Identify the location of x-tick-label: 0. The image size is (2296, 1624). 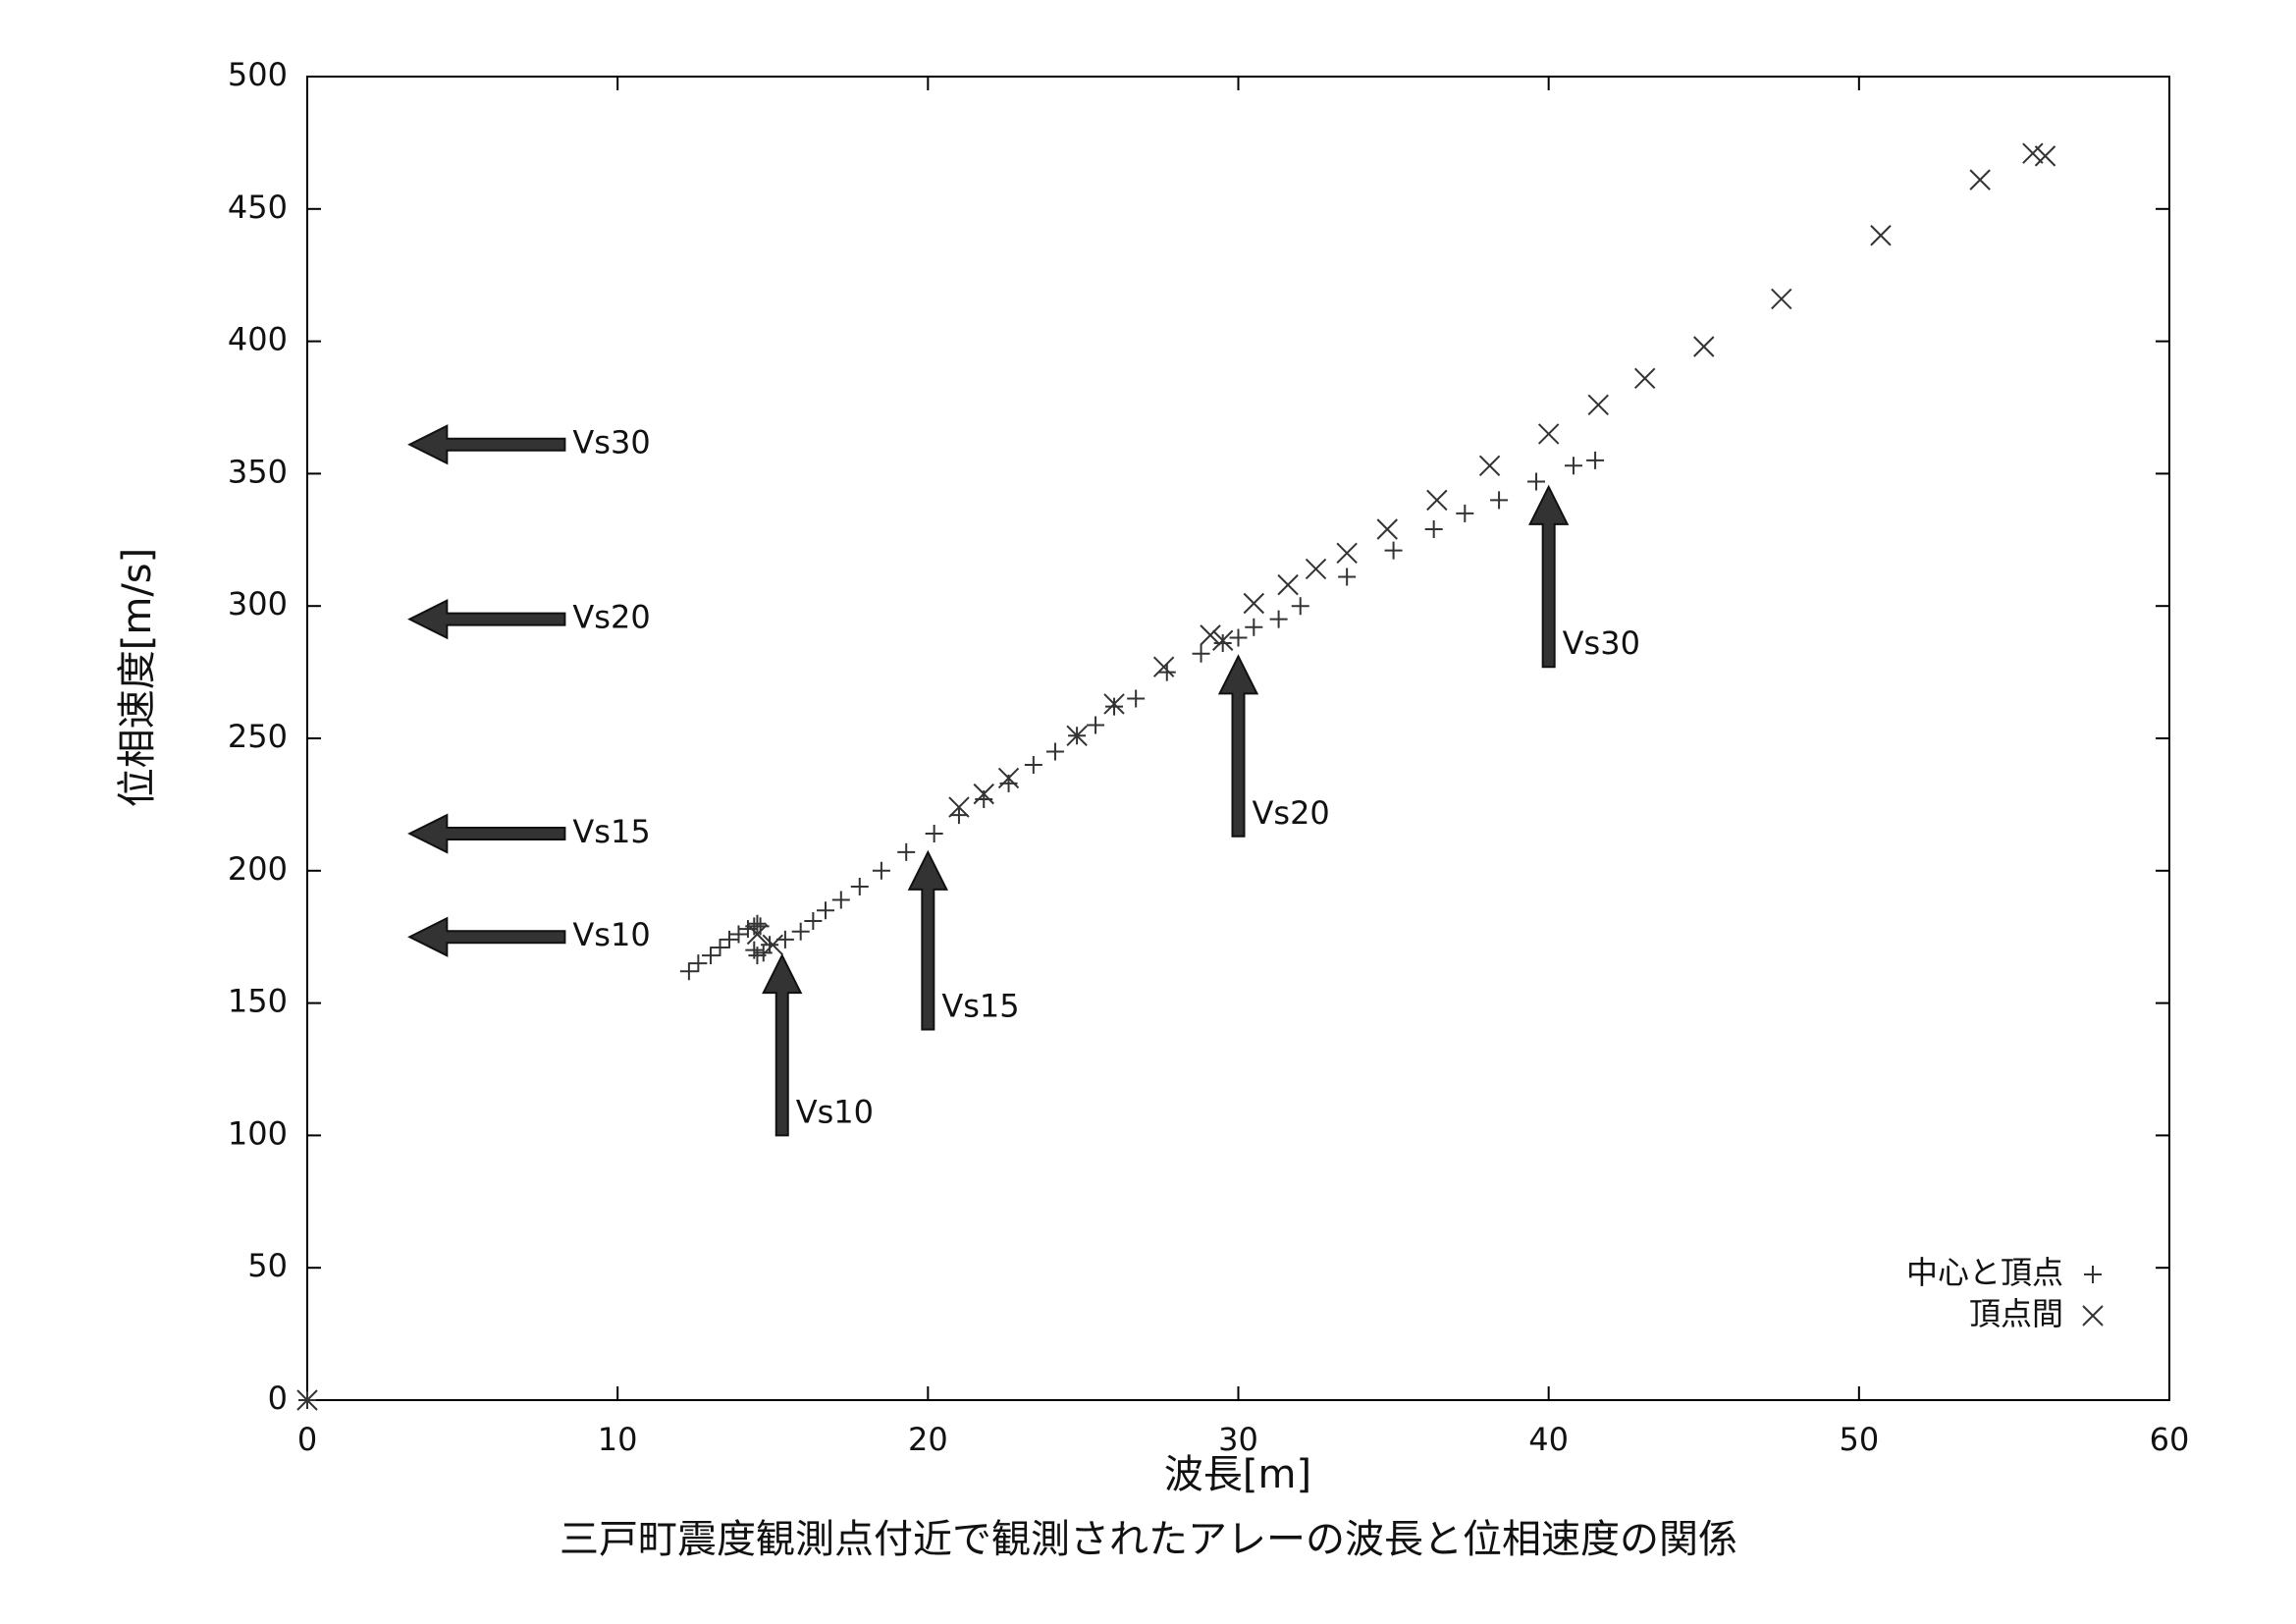
(307, 1439).